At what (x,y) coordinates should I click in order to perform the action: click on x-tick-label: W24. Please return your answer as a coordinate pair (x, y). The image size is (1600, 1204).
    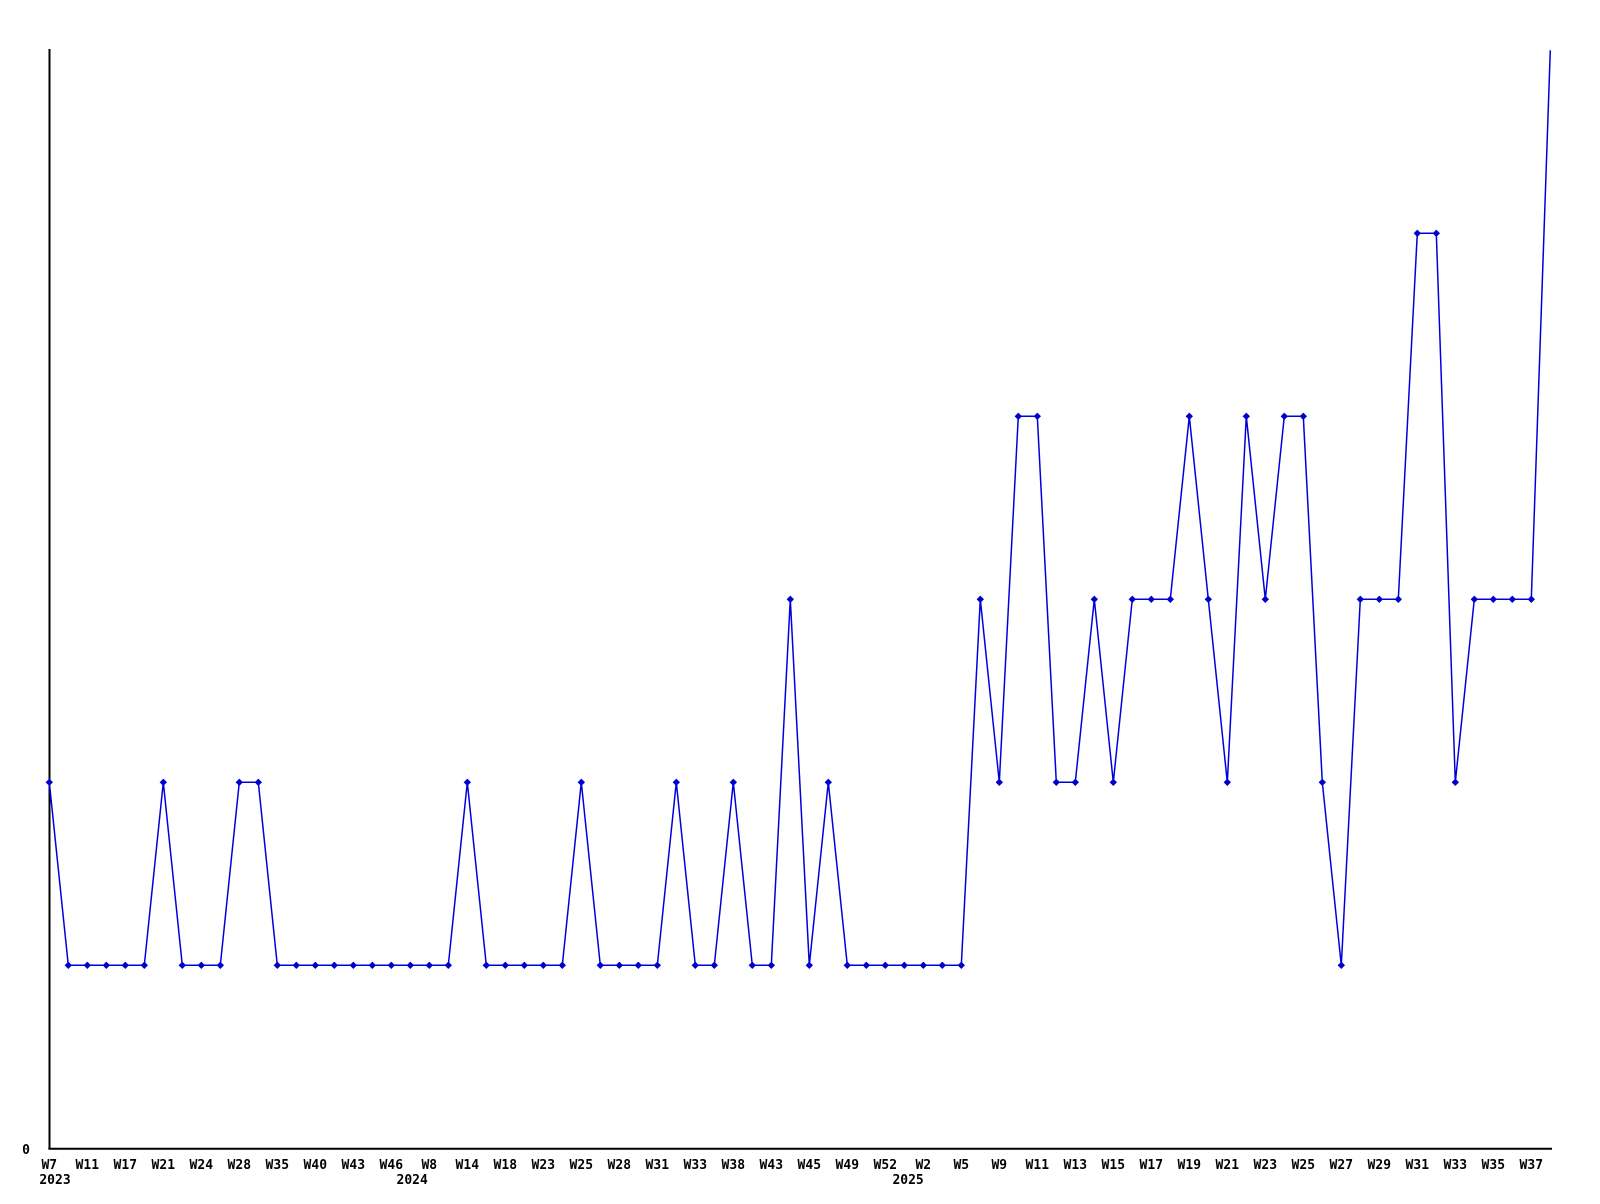
    Looking at the image, I should click on (202, 1165).